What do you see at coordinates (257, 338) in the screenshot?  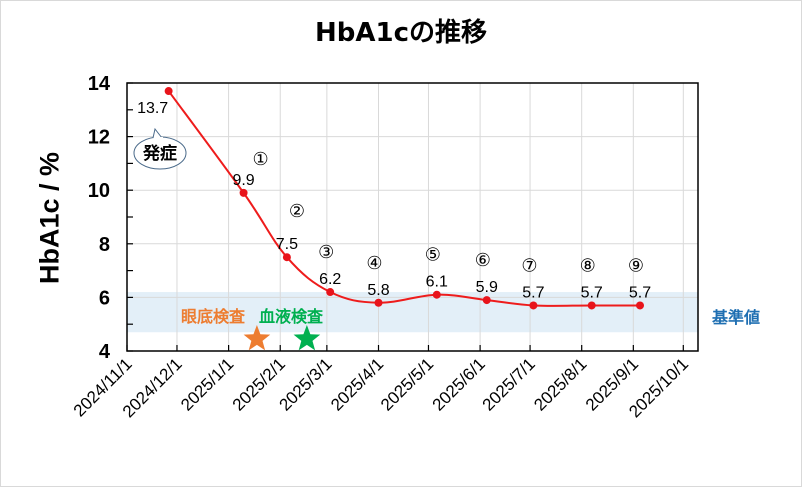 I see `eye-exam-star-icon` at bounding box center [257, 338].